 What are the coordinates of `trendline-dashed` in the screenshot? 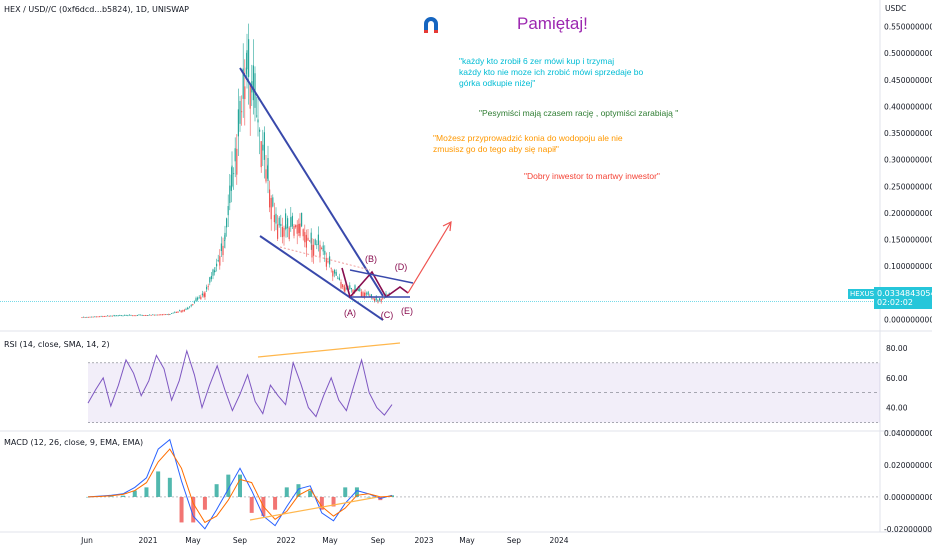 It's located at (325, 258).